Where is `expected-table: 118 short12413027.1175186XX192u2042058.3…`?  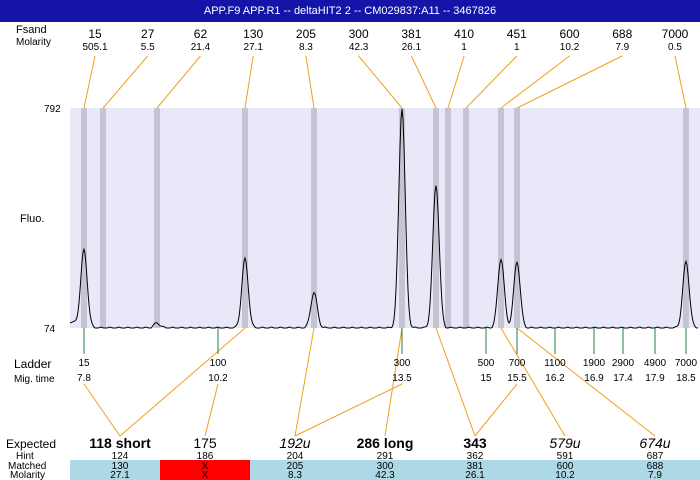 expected-table: 118 short12413027.1175186XX192u2042058.3… is located at coordinates (385, 457).